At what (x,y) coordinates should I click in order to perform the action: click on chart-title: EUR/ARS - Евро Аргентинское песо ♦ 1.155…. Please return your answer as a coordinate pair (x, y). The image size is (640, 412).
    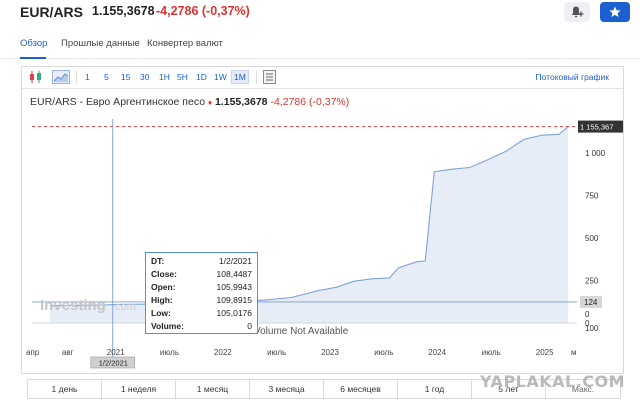
    Looking at the image, I should click on (189, 102).